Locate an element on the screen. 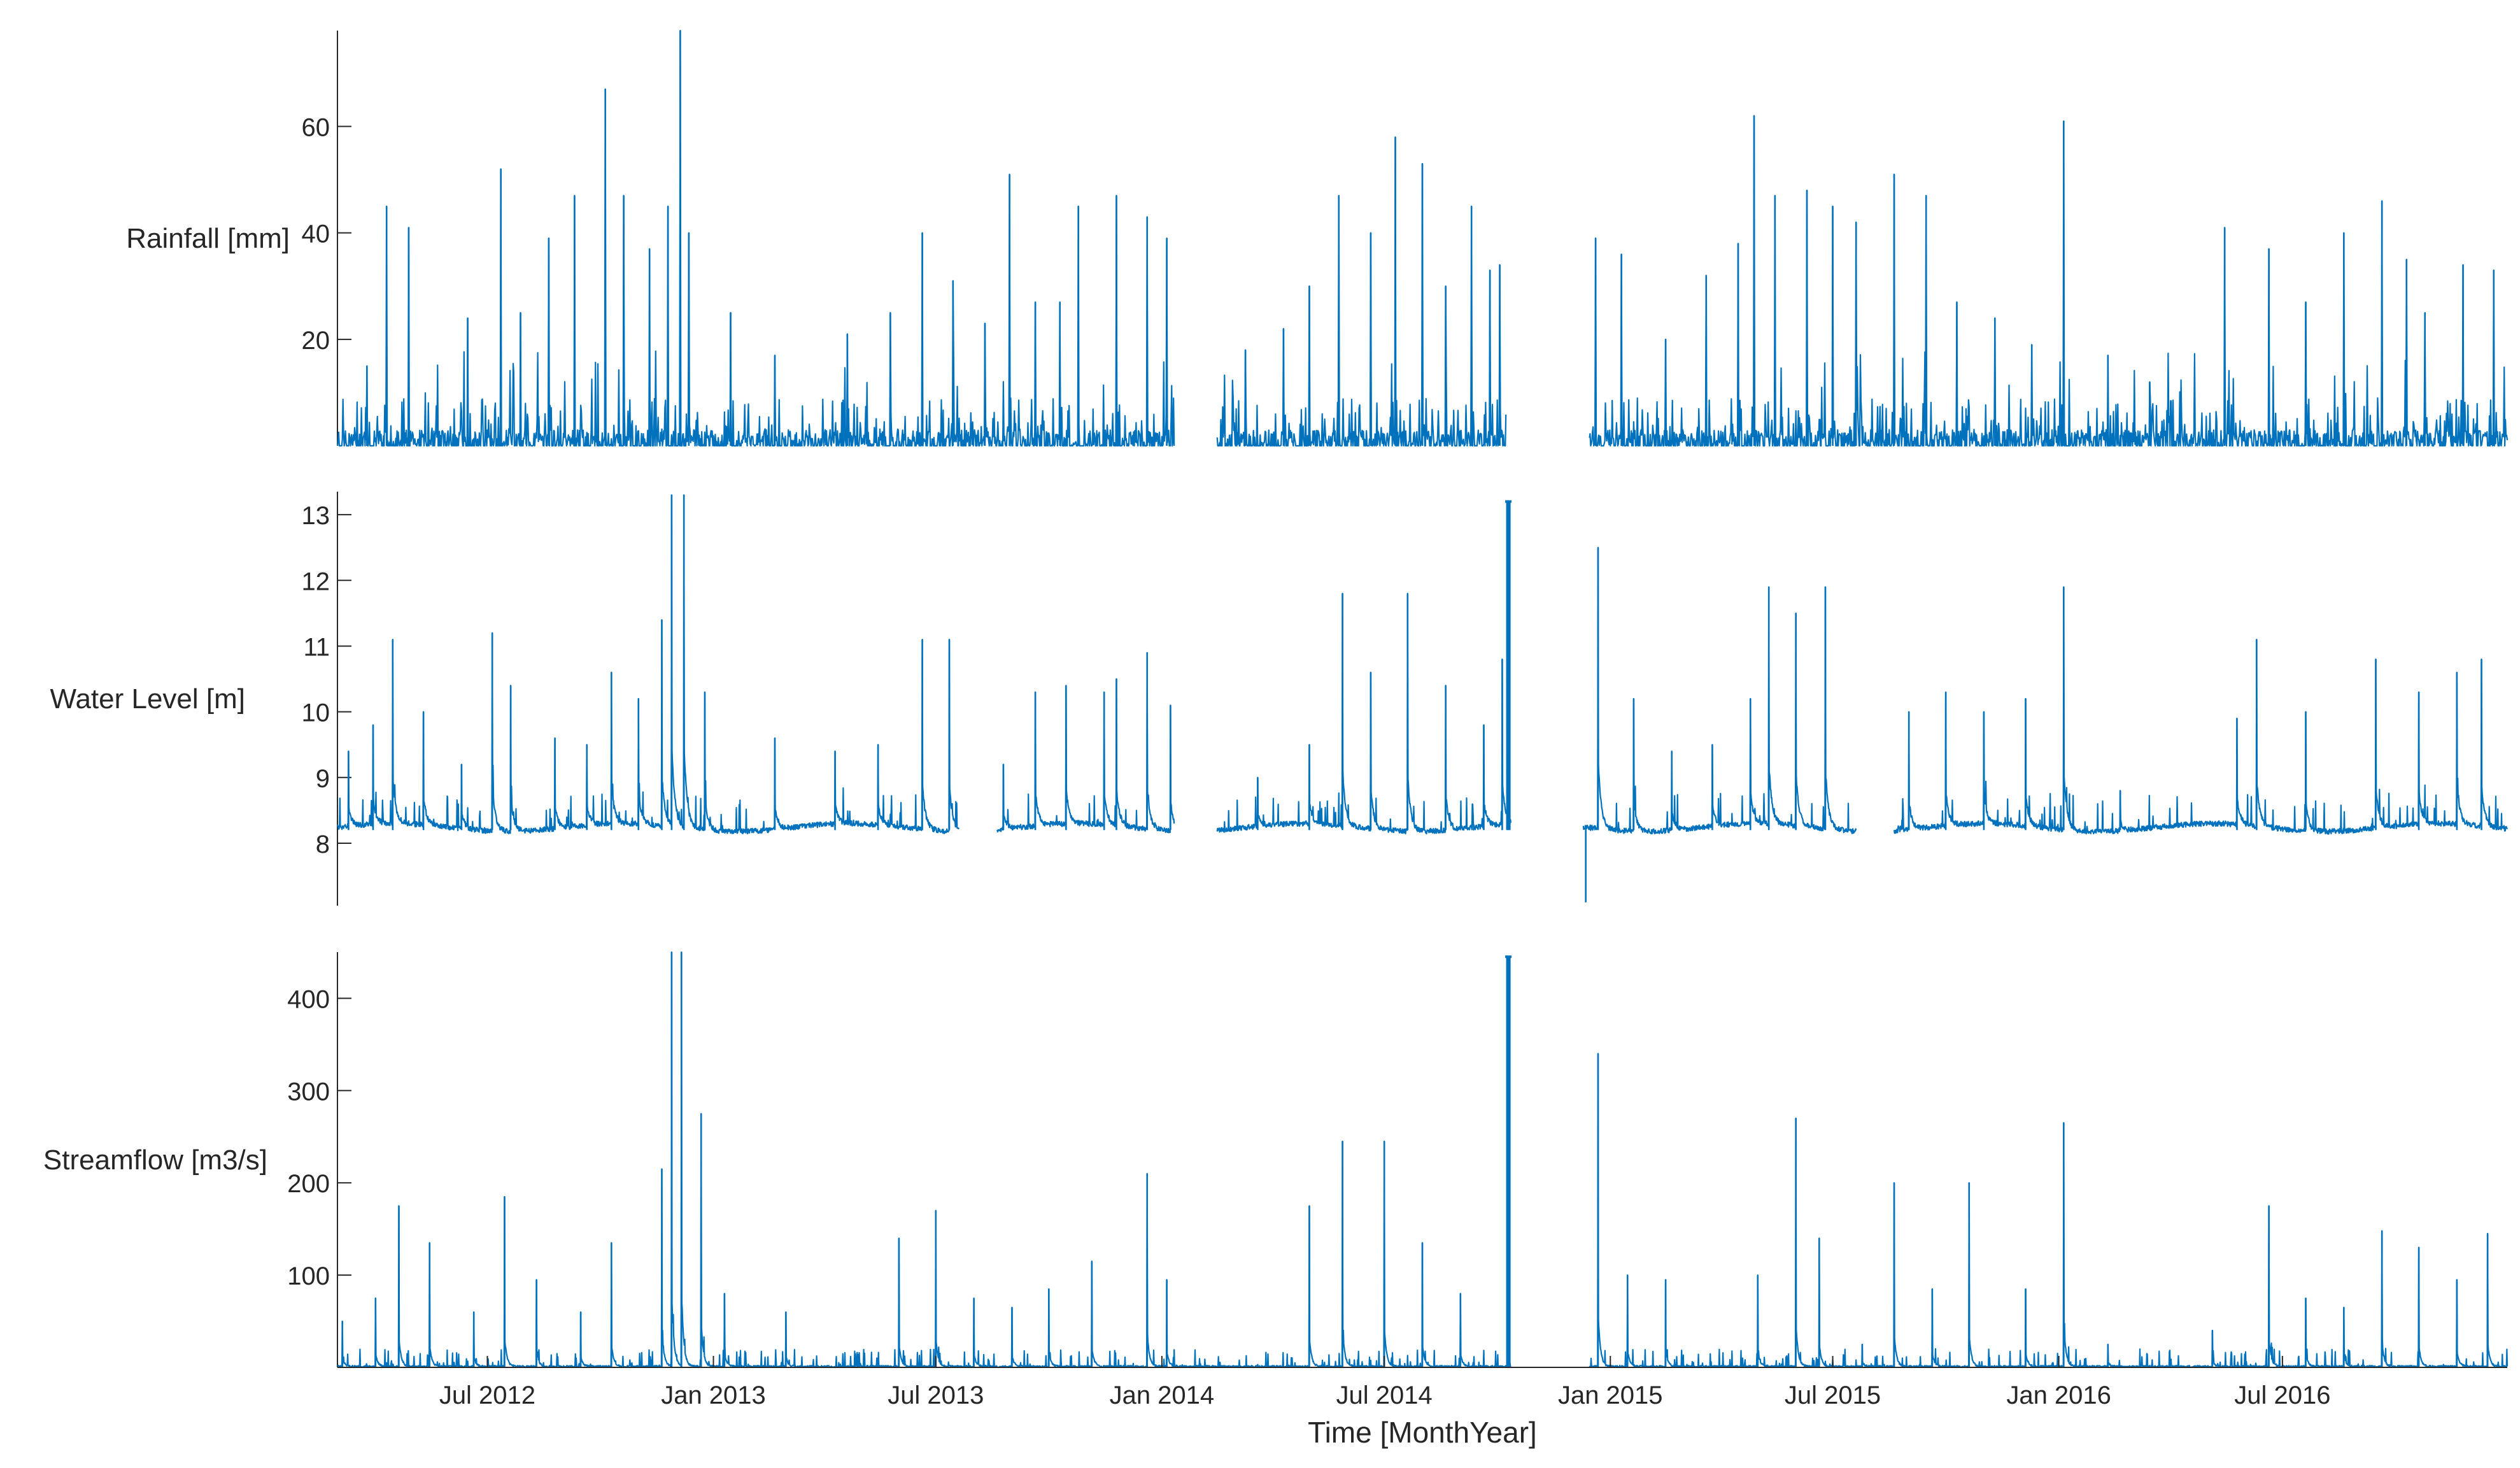 This screenshot has height=1468, width=2520. water_level-y-tick-label: 13 is located at coordinates (316, 516).